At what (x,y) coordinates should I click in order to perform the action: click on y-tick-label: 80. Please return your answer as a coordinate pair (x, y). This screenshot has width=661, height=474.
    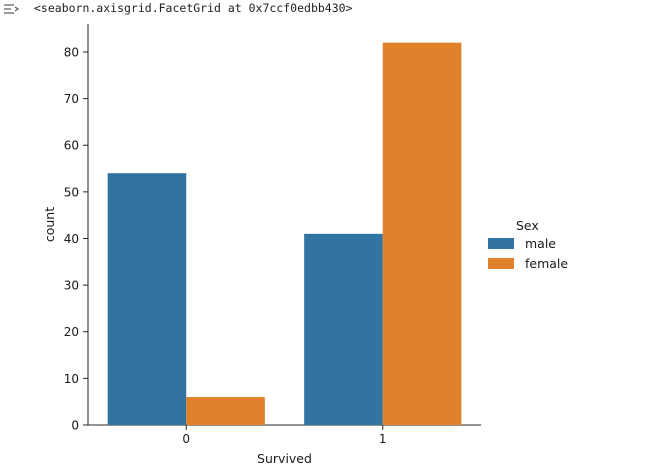
    Looking at the image, I should click on (71, 52).